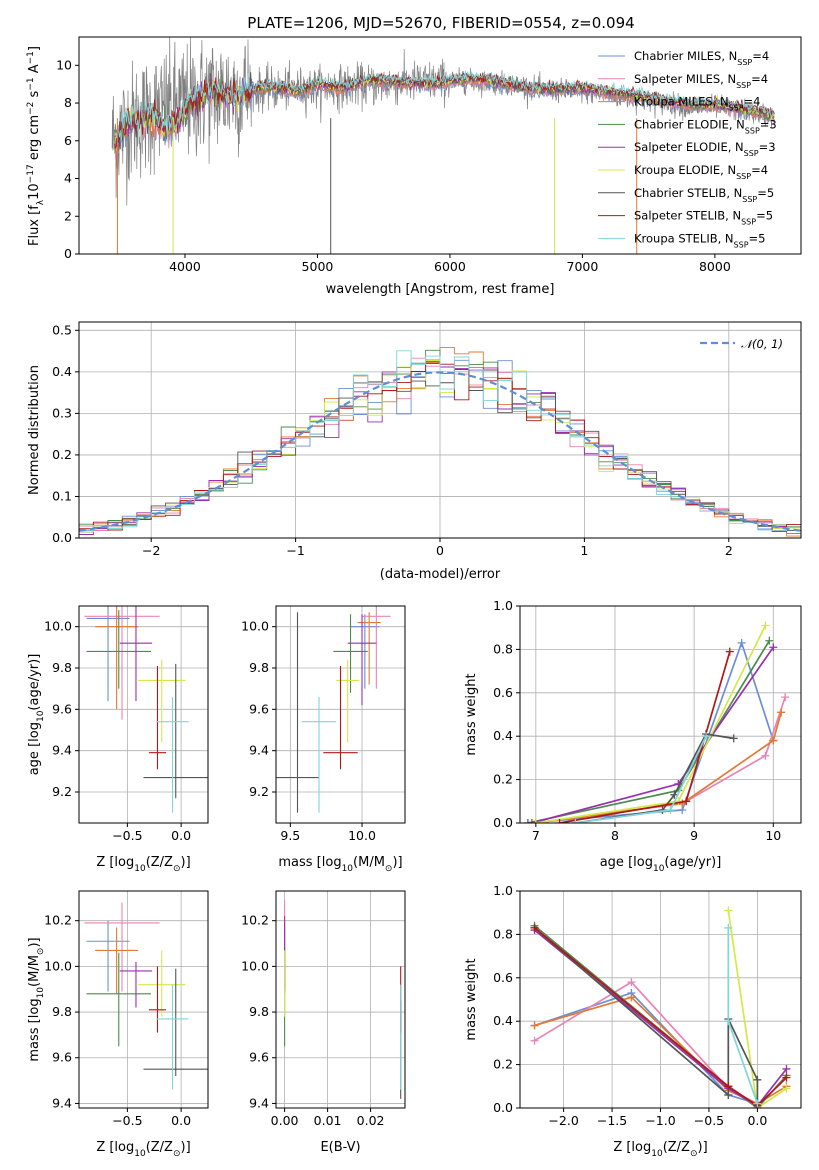 The height and width of the screenshot is (1170, 819). Describe the element at coordinates (450, 266) in the screenshot. I see `x-tick-label: 6000` at that location.